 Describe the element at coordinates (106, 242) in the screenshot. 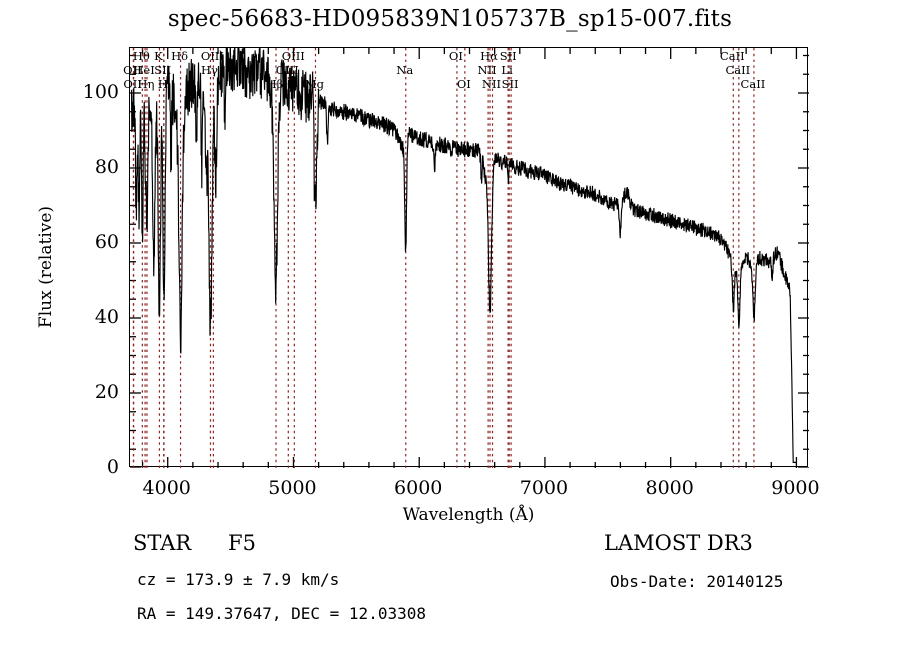

I see `y-tick-label-60: 60` at that location.